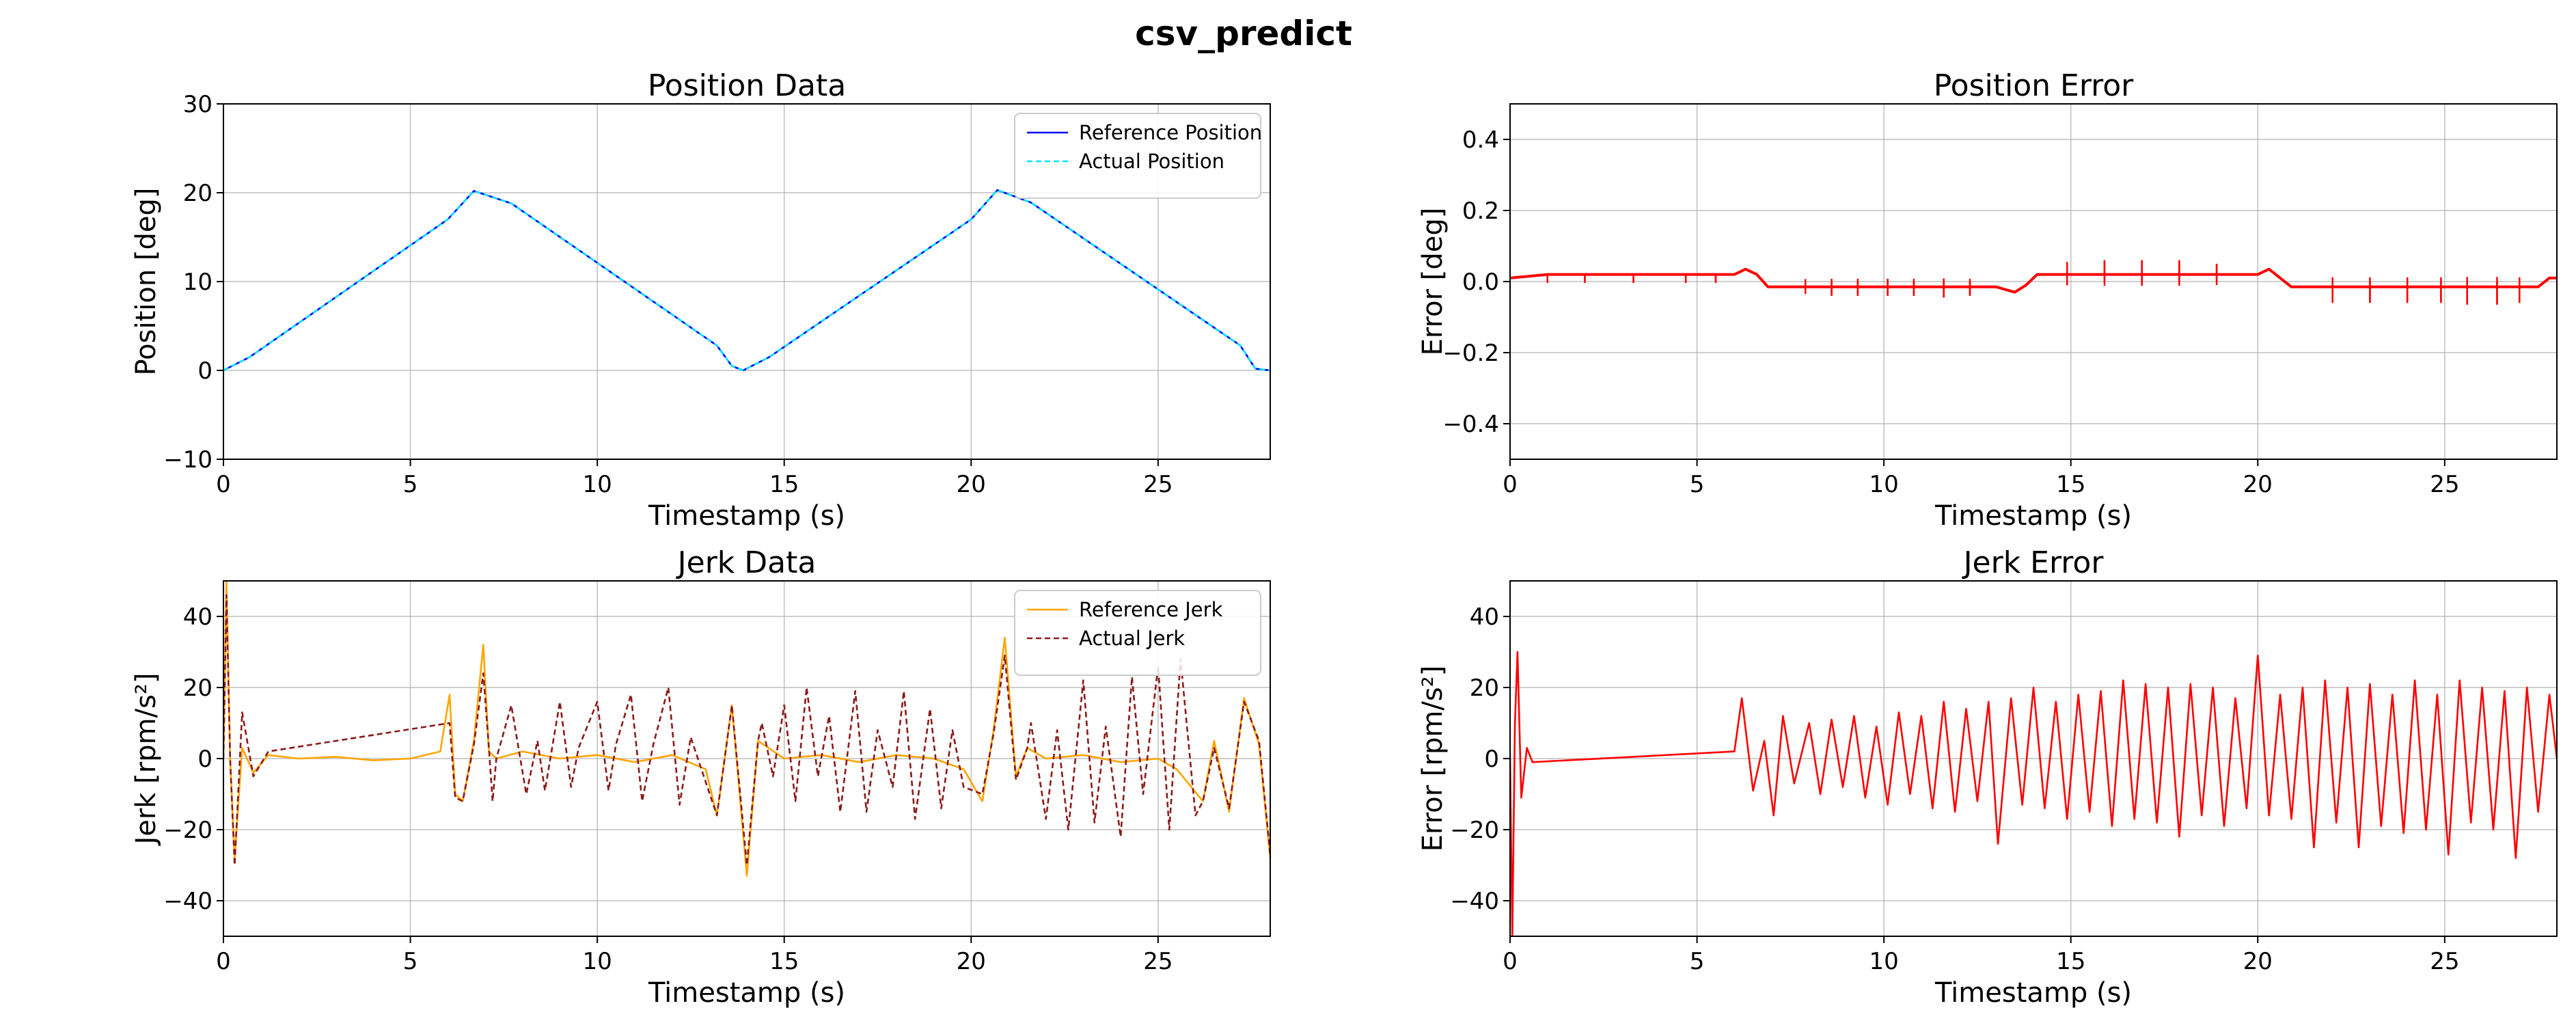 The image size is (2576, 1021). Describe the element at coordinates (1433, 282) in the screenshot. I see `position-error-ylabel: Error [deg]` at that location.